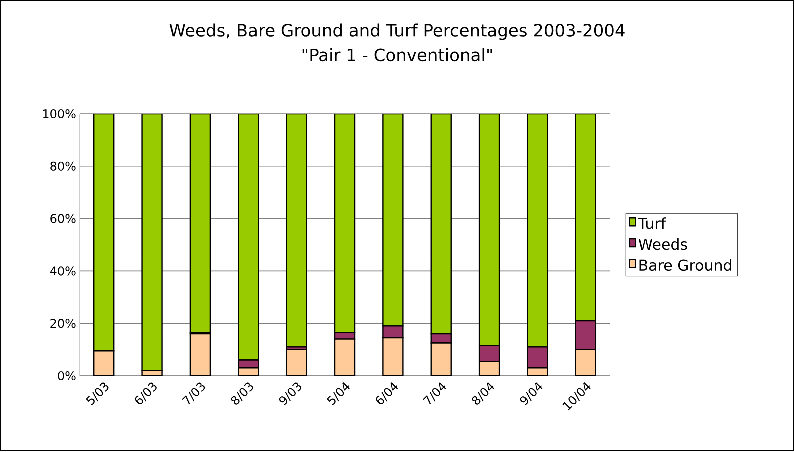  Describe the element at coordinates (63, 323) in the screenshot. I see `y-tick-label: 20%` at that location.